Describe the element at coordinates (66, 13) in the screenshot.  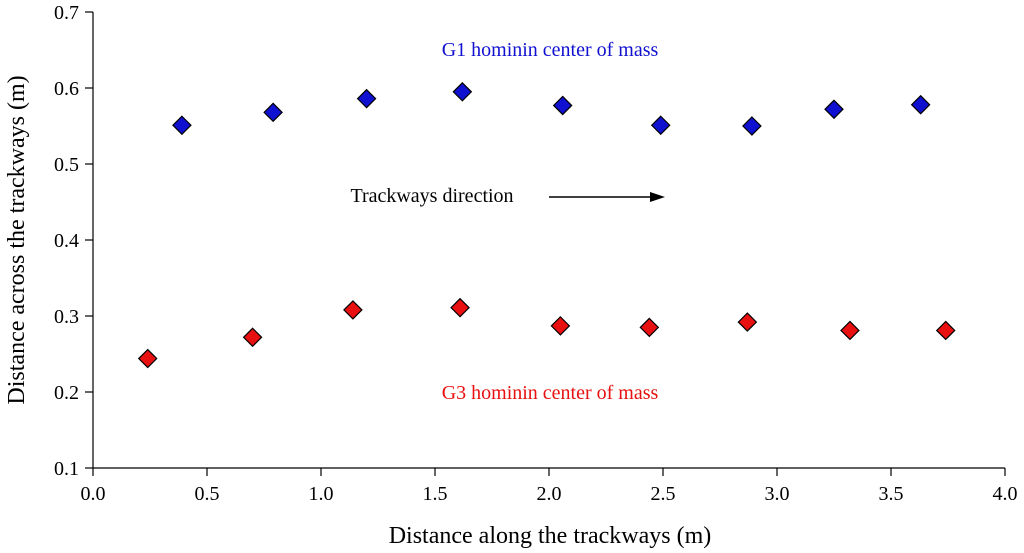
I see `y-tick-label: 0.7` at that location.